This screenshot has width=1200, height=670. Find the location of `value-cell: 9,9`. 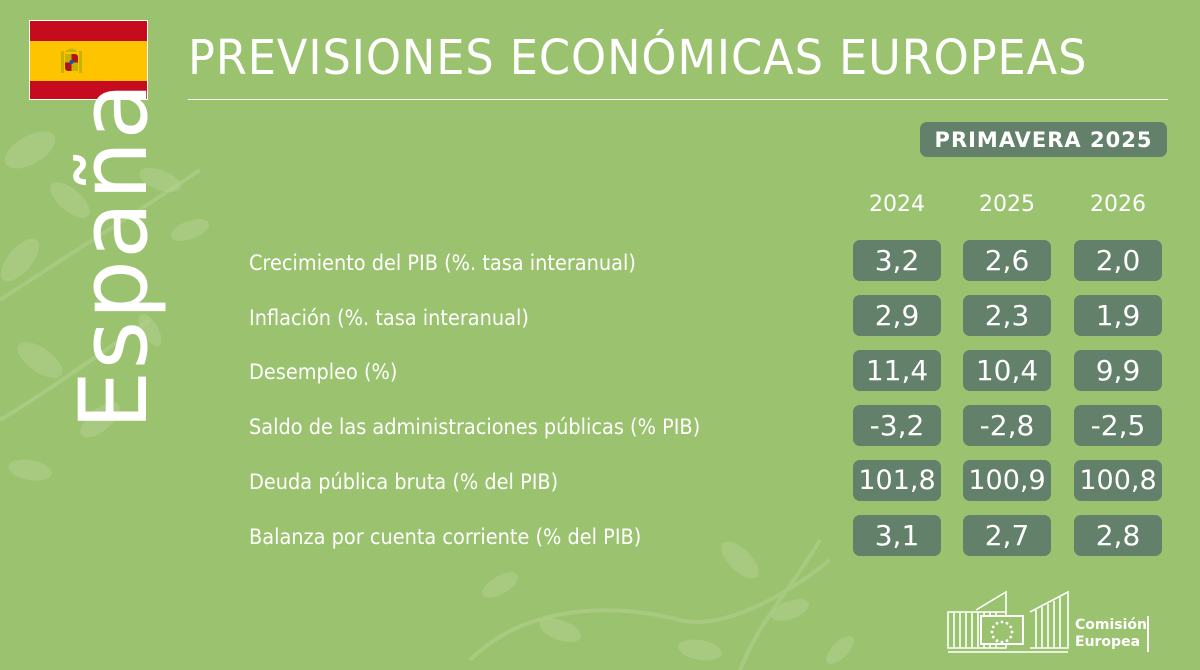

value-cell: 9,9 is located at coordinates (1118, 370).